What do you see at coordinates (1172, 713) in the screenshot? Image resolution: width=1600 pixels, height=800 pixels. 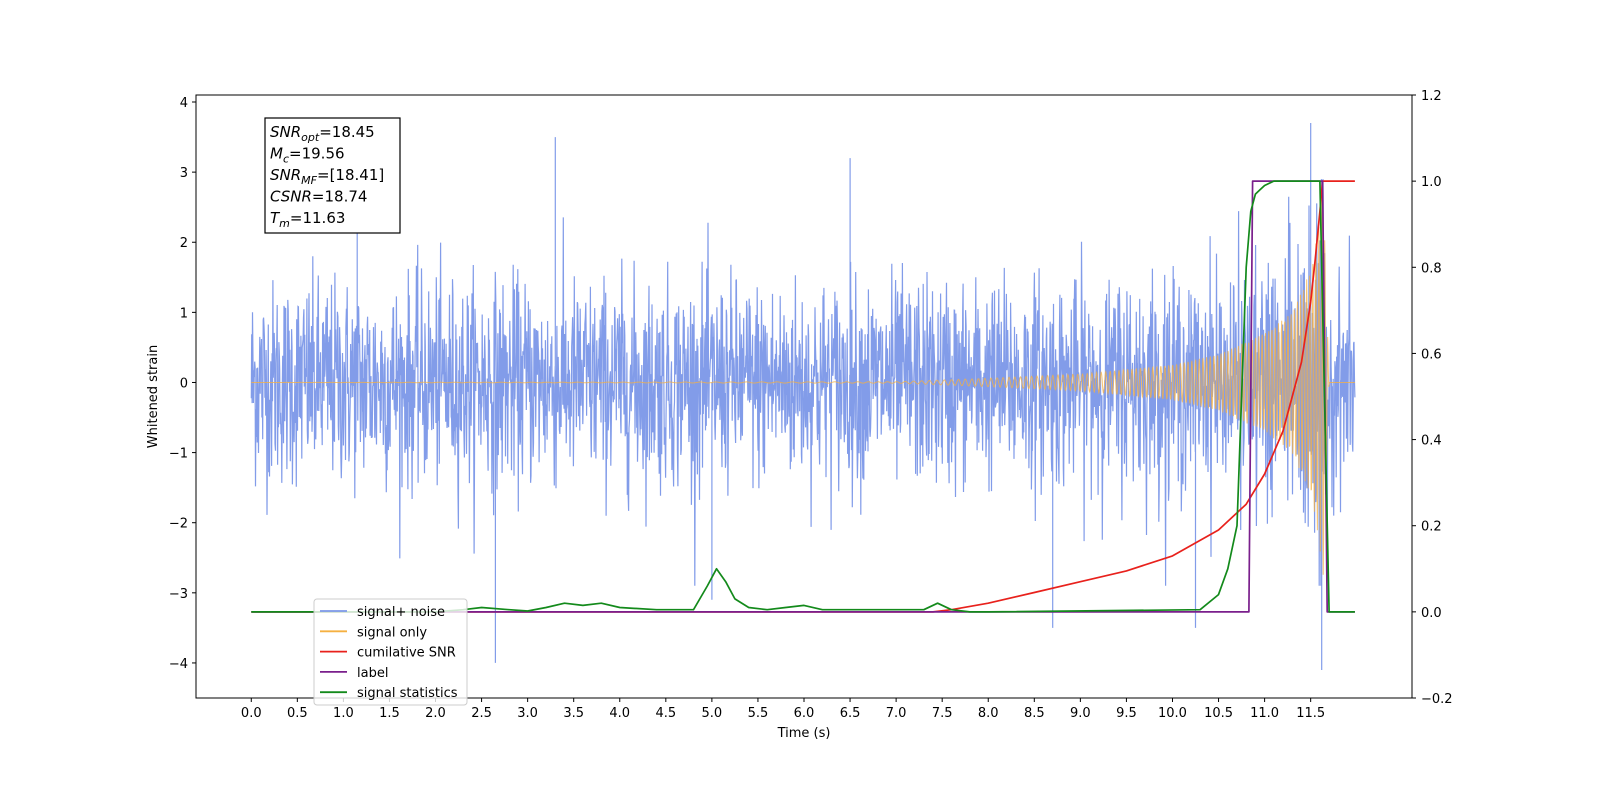 I see `x-tick-label: 10.0` at bounding box center [1172, 713].